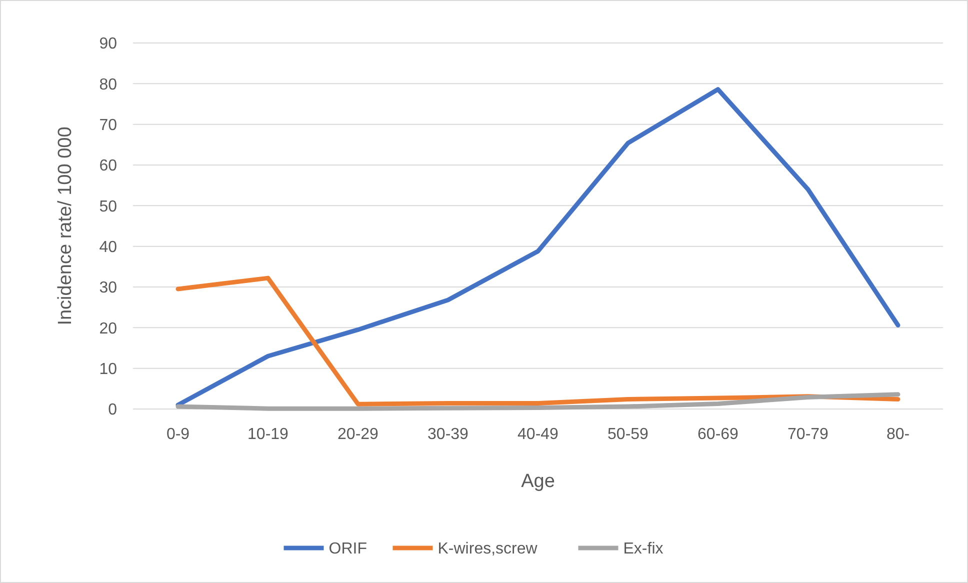 The height and width of the screenshot is (583, 968). What do you see at coordinates (108, 207) in the screenshot?
I see `y-tick-label: 50` at bounding box center [108, 207].